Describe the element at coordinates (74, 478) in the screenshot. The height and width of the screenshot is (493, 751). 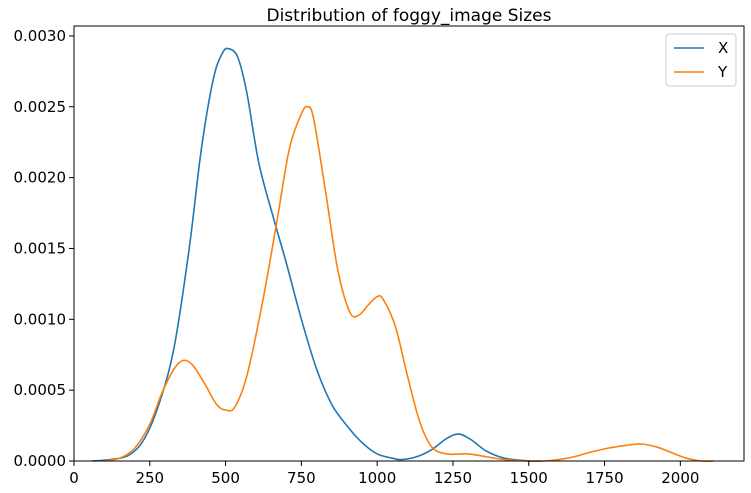
I see `x-tick-label: 0` at that location.